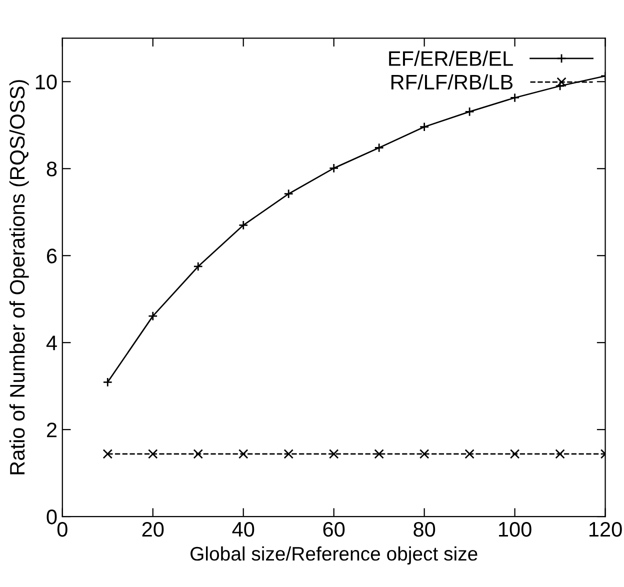 The width and height of the screenshot is (624, 587). Describe the element at coordinates (51, 343) in the screenshot. I see `y-tick-label: 4` at that location.